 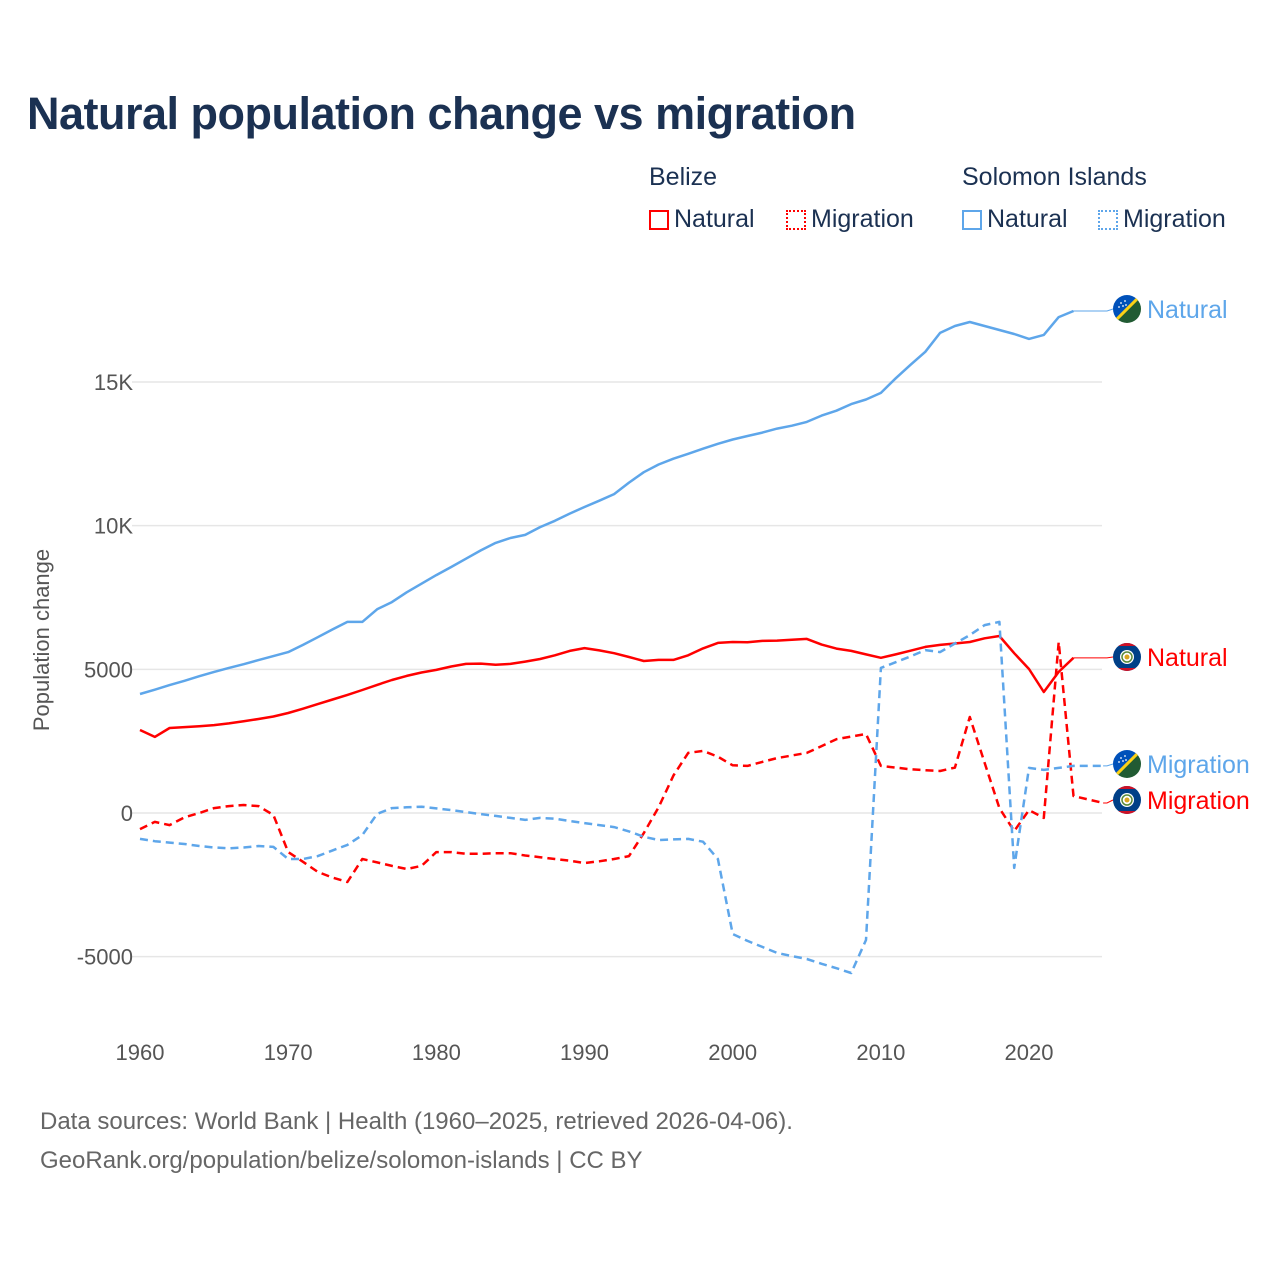 I want to click on legend-group-belize: Belize, so click(x=683, y=177).